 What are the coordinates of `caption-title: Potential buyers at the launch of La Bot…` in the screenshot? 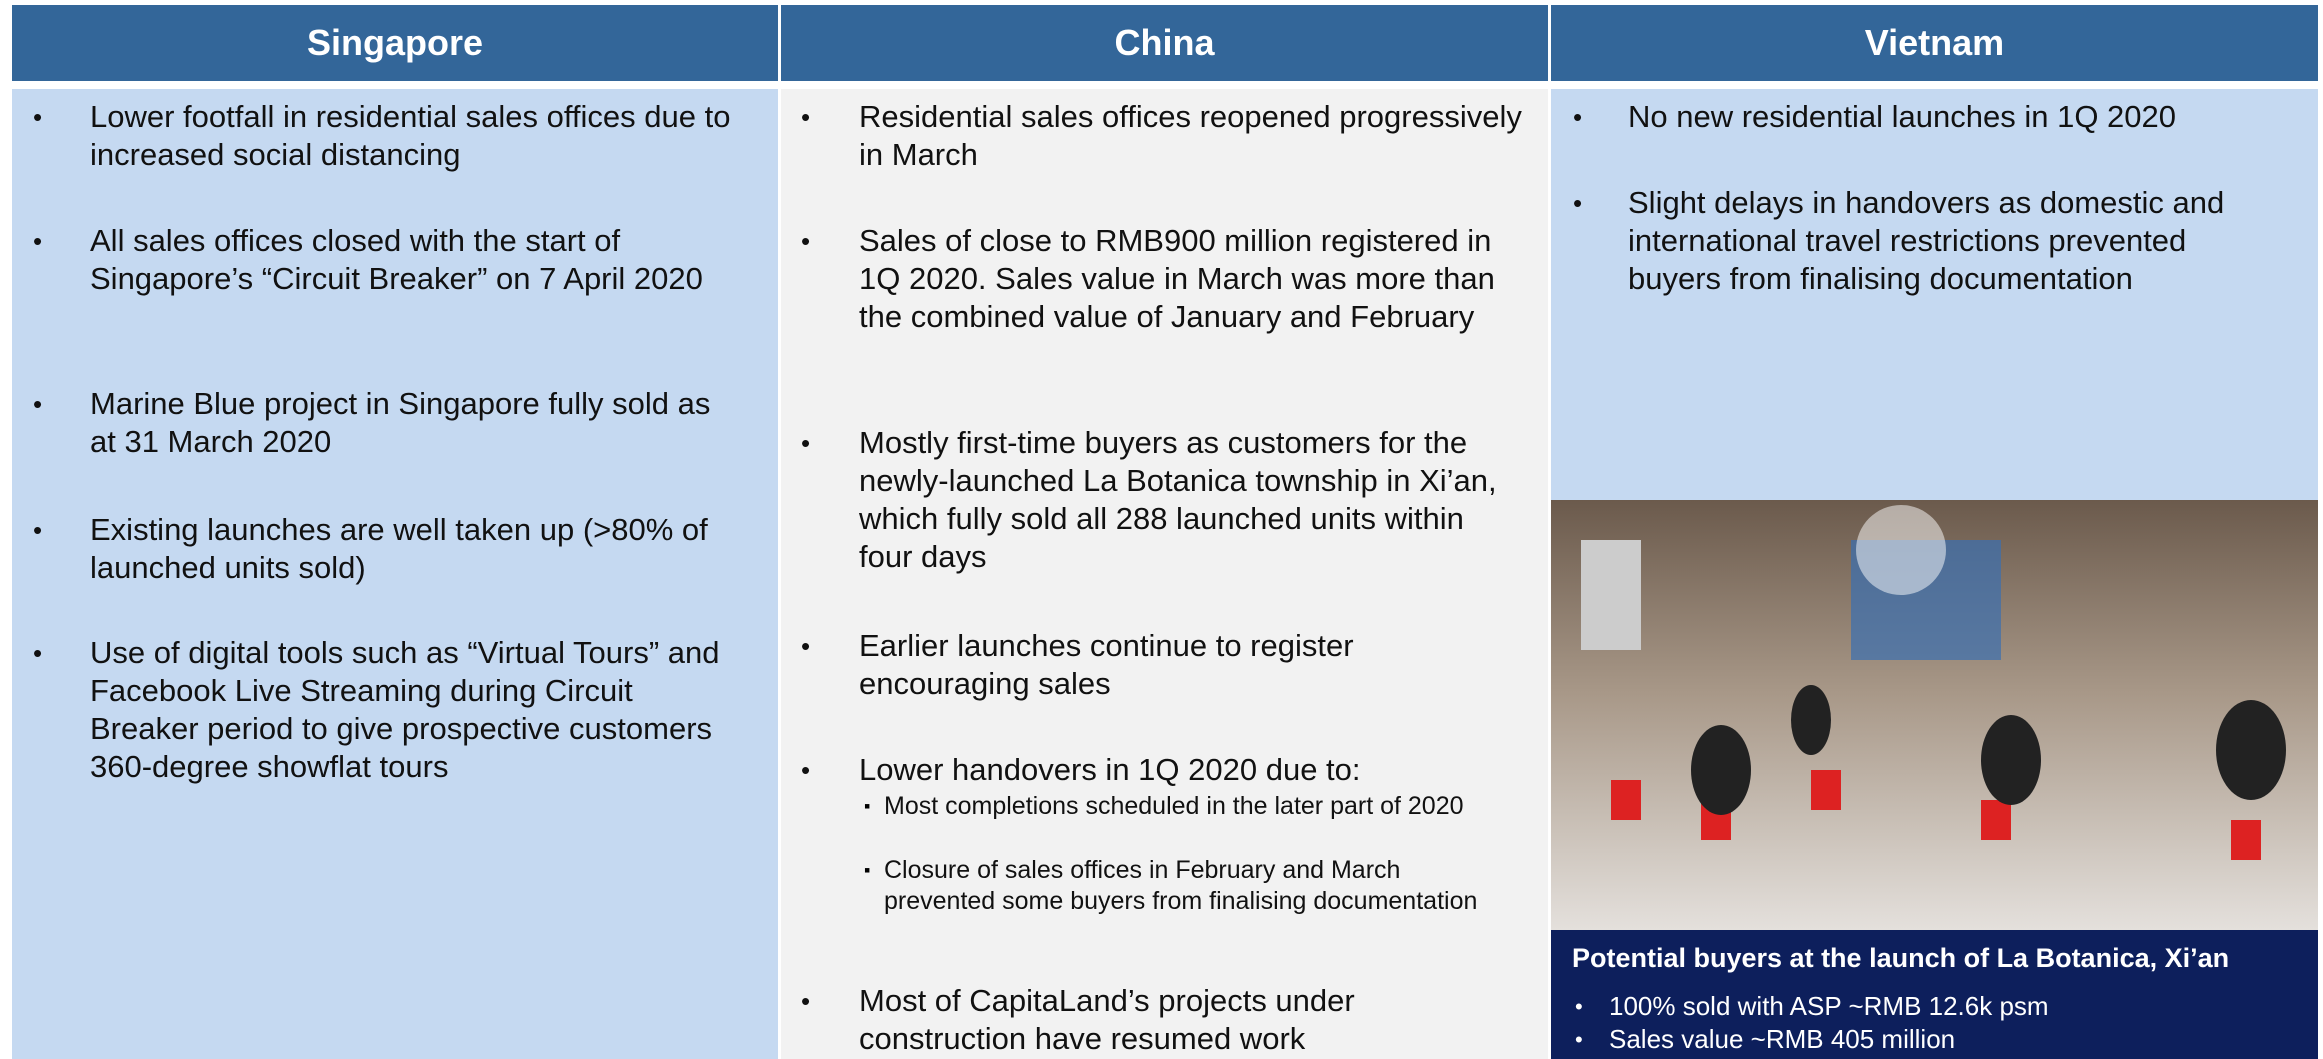 It's located at (1901, 958).